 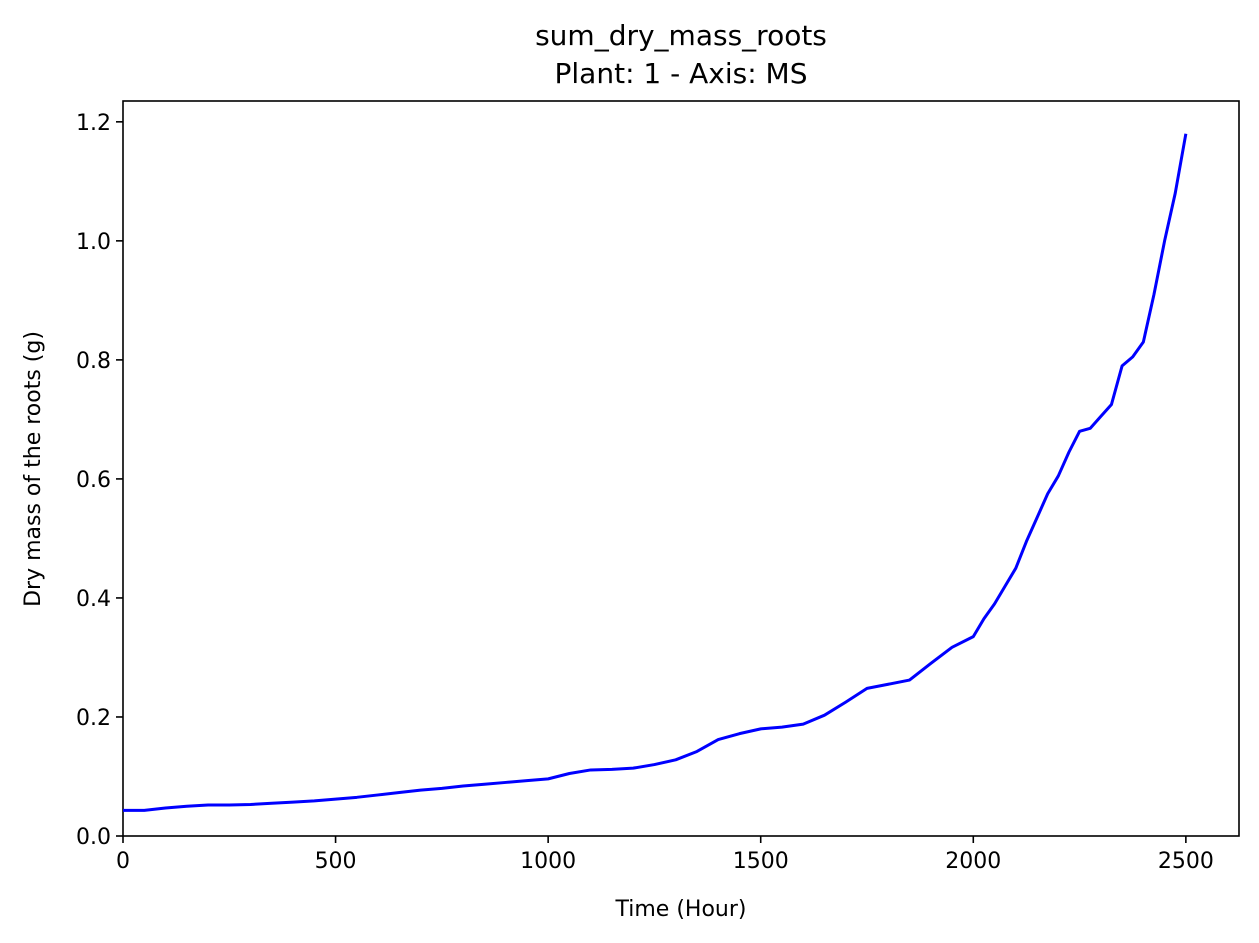 I want to click on x-tick-label: 2500, so click(x=1186, y=861).